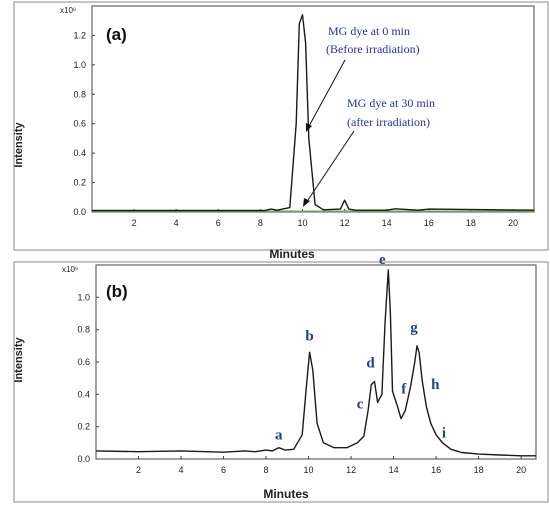 The height and width of the screenshot is (505, 550). I want to click on panel-a-y-tick-label: 0.8, so click(79, 94).